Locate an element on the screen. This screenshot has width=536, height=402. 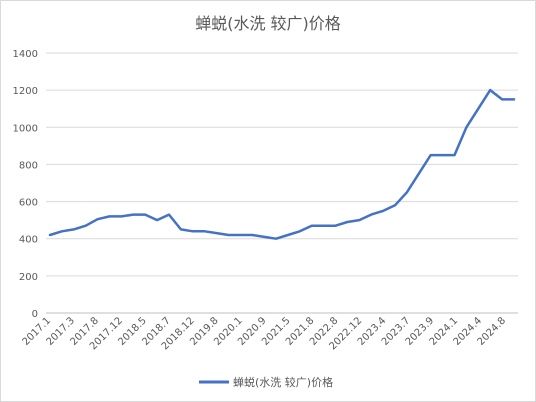
y-tick-label: 0 is located at coordinates (35, 314).